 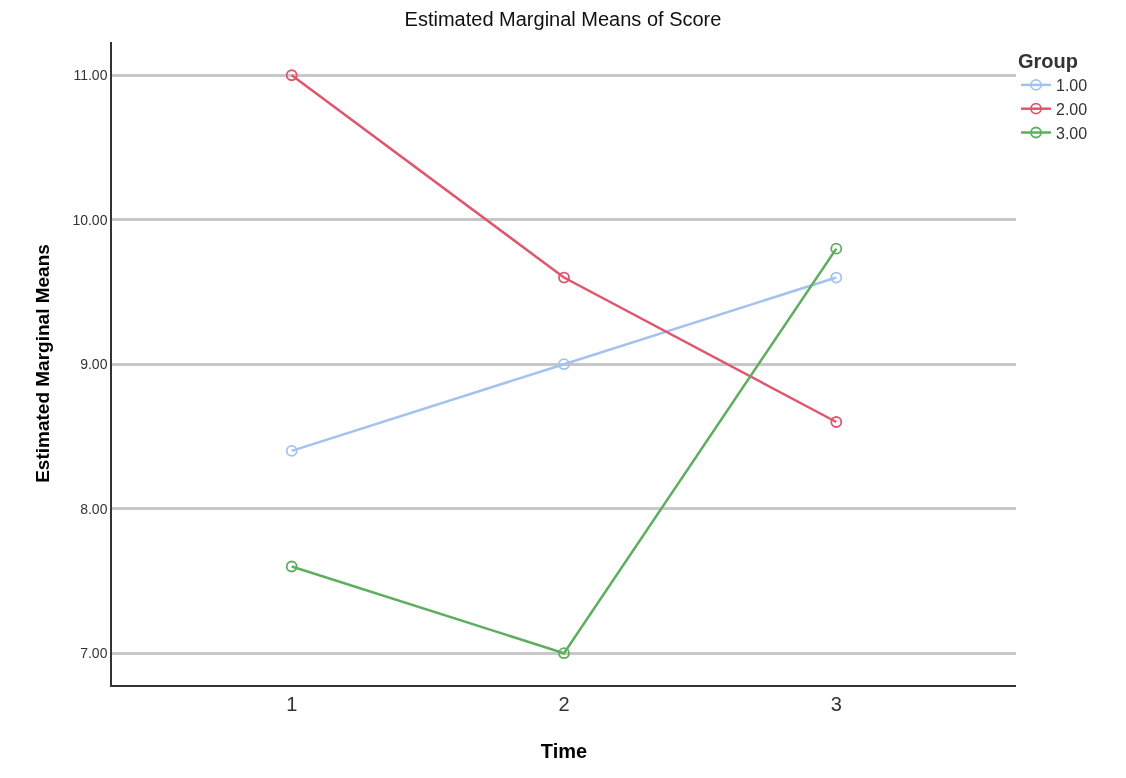 I want to click on x-tick-label: 1, so click(x=292, y=703).